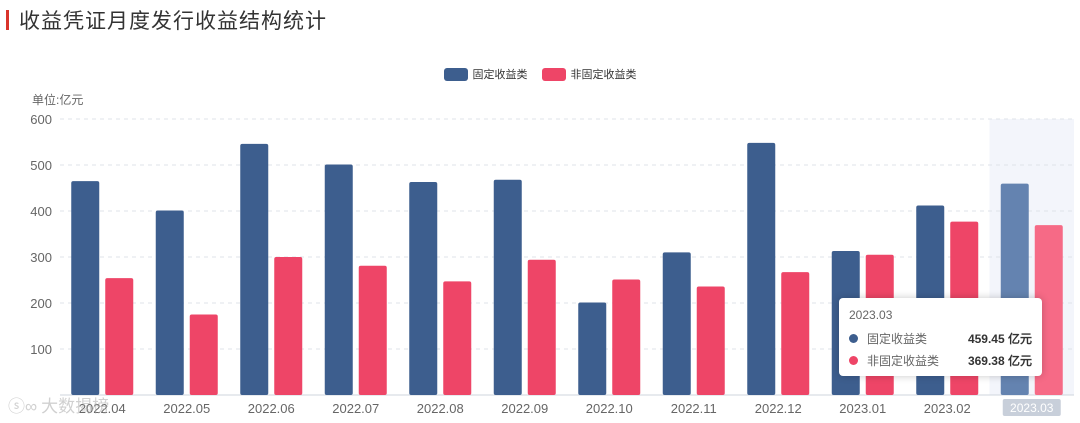 The image size is (1080, 423). I want to click on x-tick-label: 2022.04, so click(102, 408).